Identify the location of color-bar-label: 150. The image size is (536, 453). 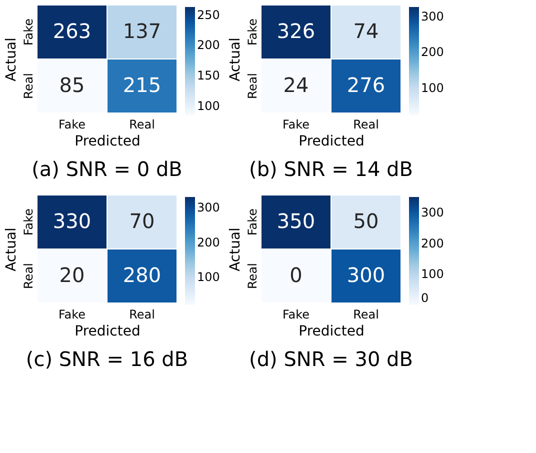
(208, 75).